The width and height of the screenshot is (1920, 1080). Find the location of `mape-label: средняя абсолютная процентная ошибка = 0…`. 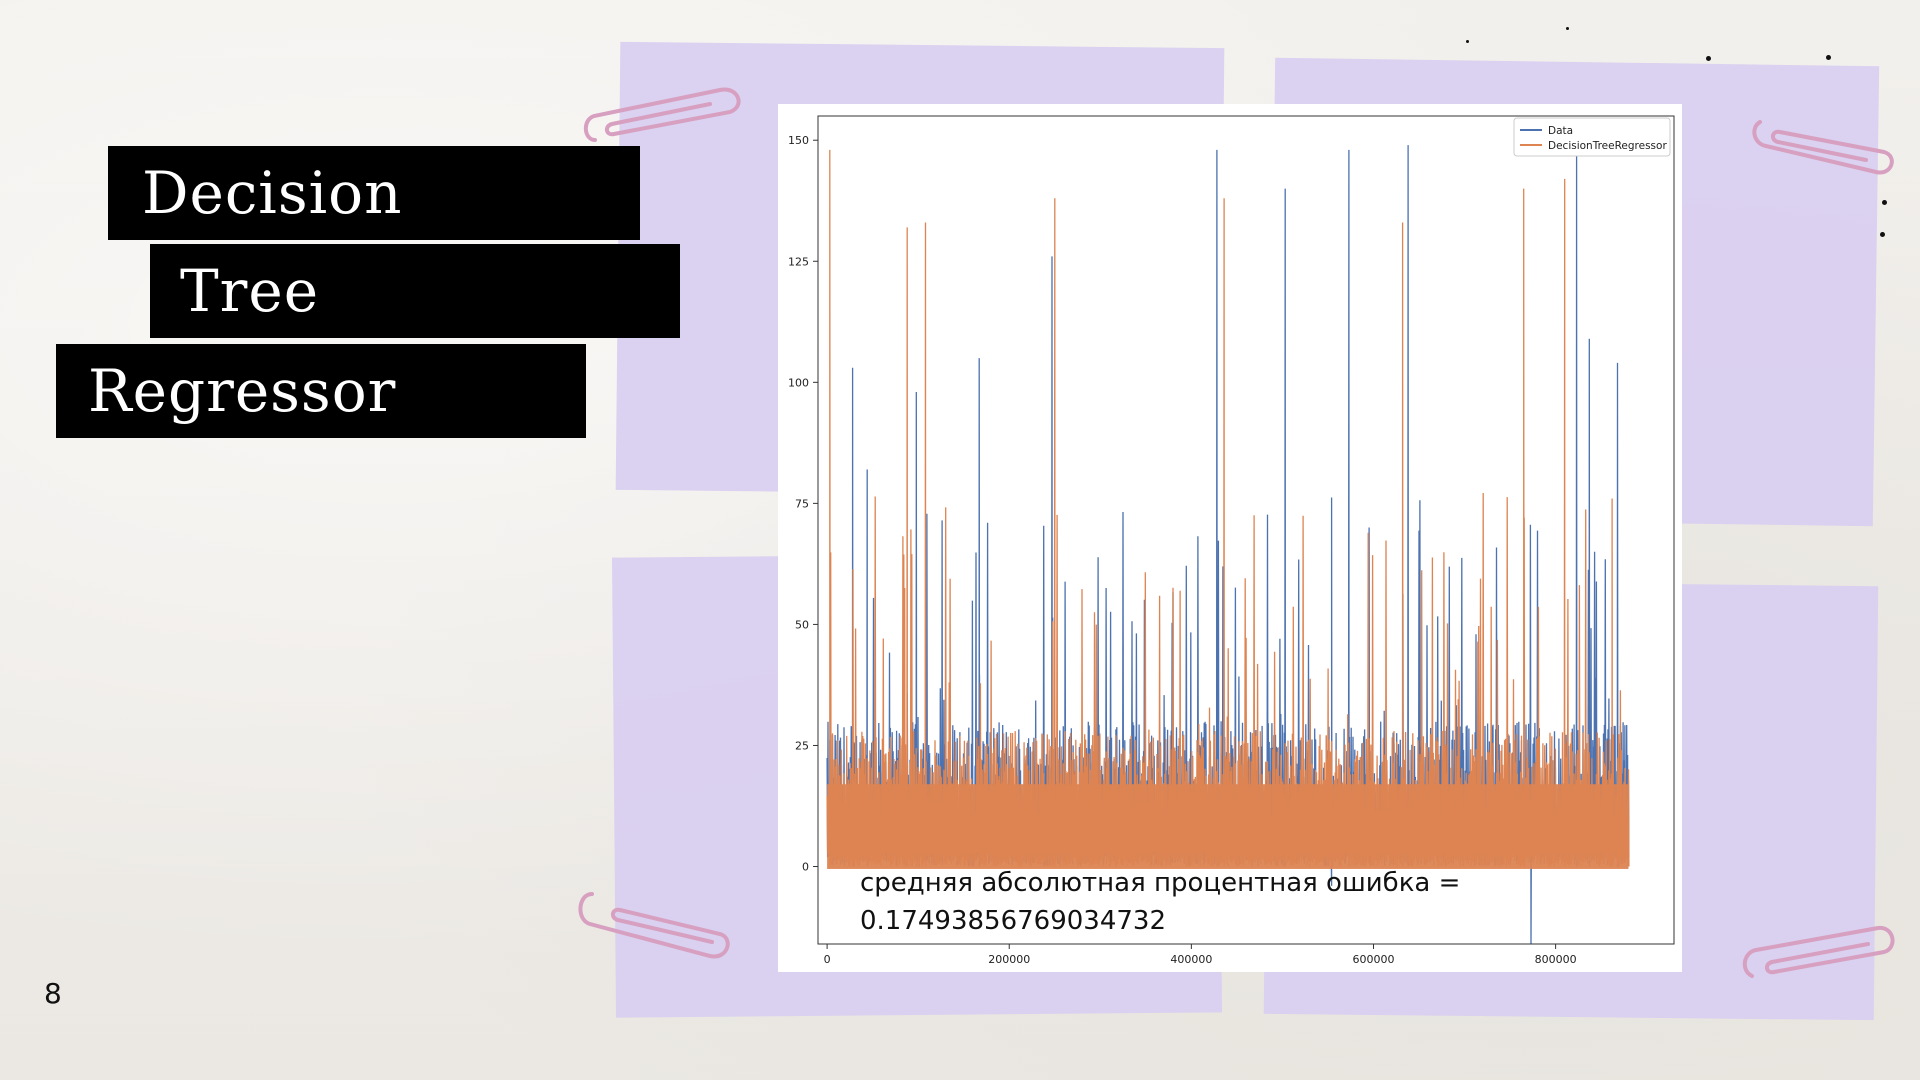

mape-label: средняя абсолютная процентная ошибка = 0… is located at coordinates (1160, 902).